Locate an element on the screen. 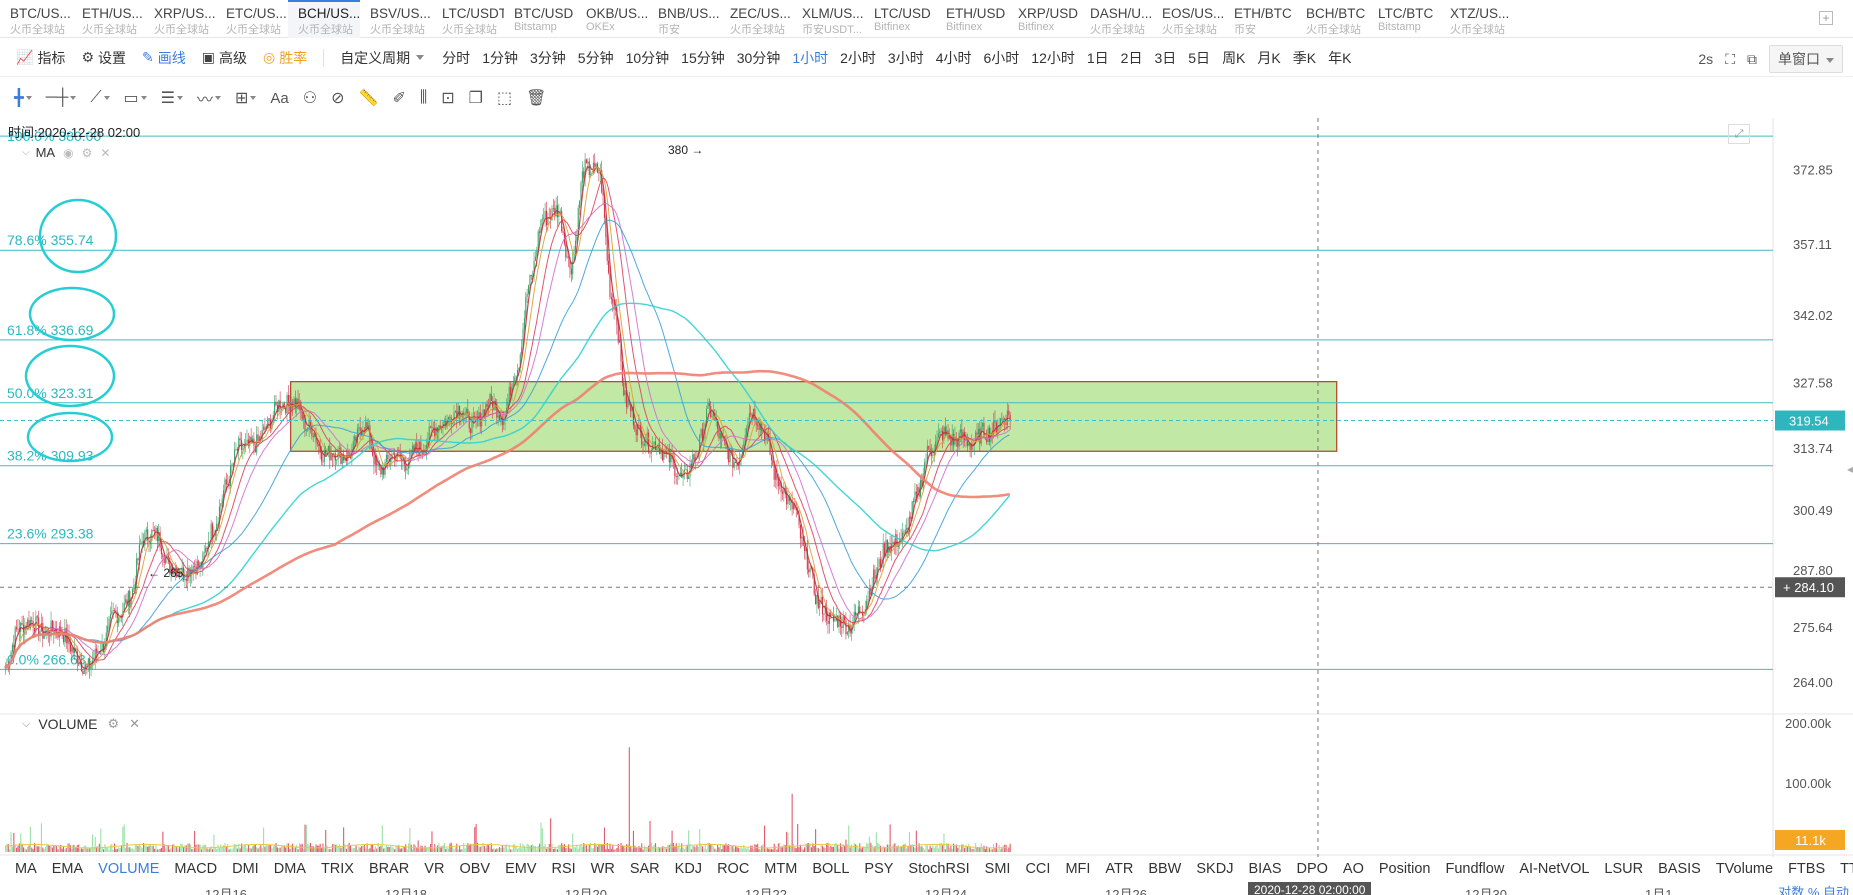 Image resolution: width=1853 pixels, height=895 pixels. tab-2: XRP/US... 火币全球站 is located at coordinates (180, 19).